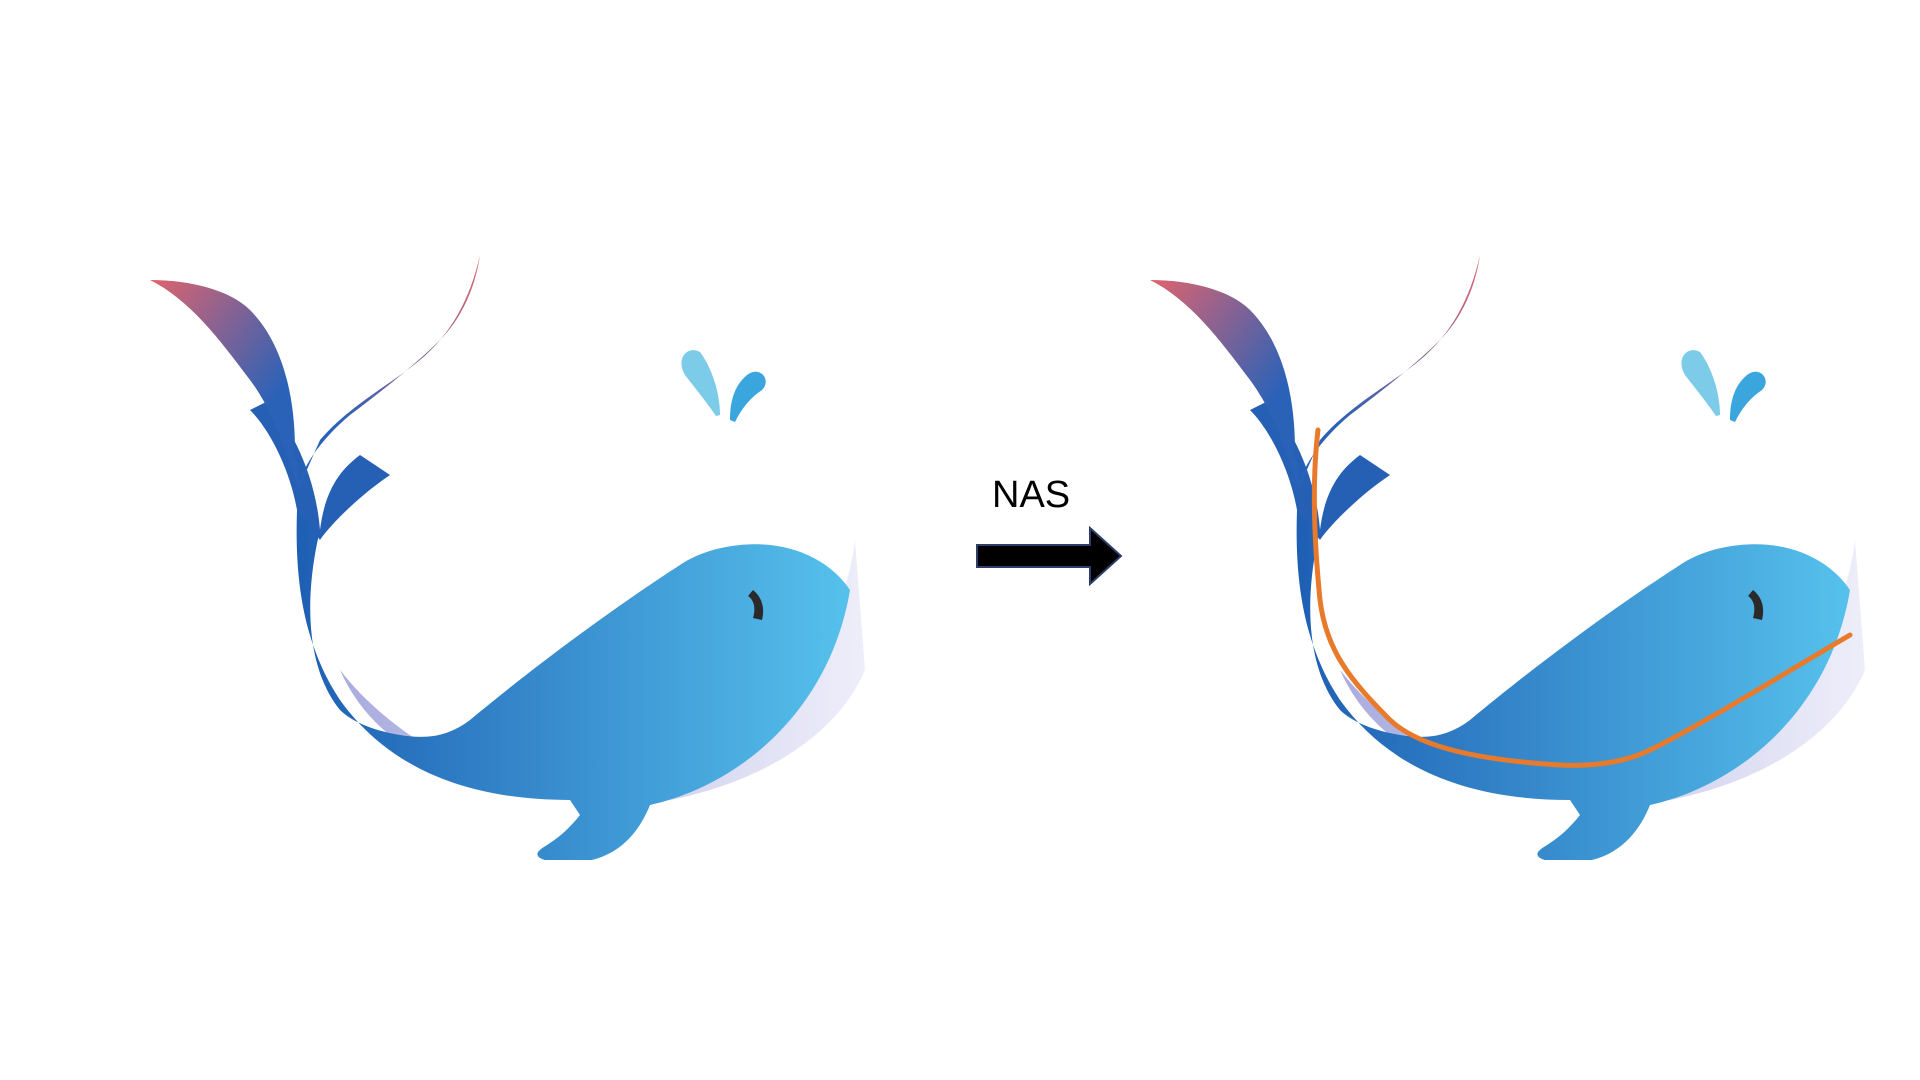 The image size is (1920, 1080). I want to click on highlighted-path, so click(1582, 597).